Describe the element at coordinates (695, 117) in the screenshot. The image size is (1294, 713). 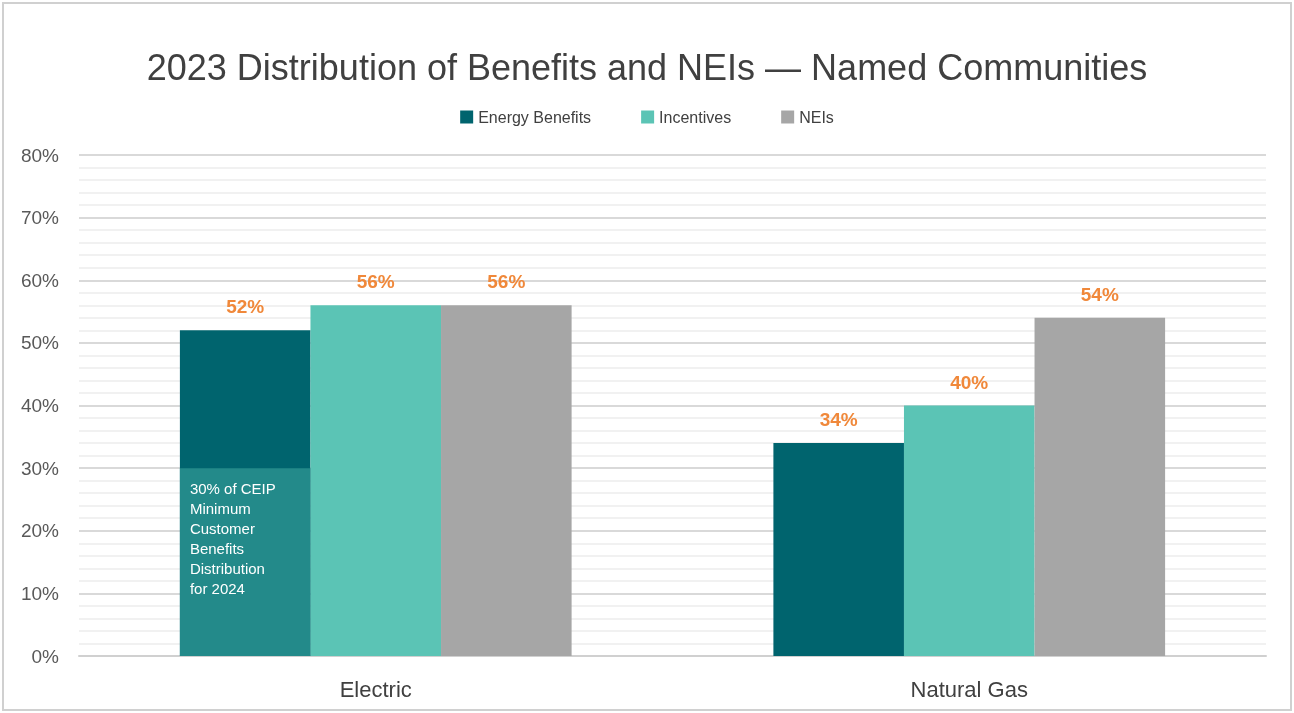
I see `legend-label: Incentives` at that location.